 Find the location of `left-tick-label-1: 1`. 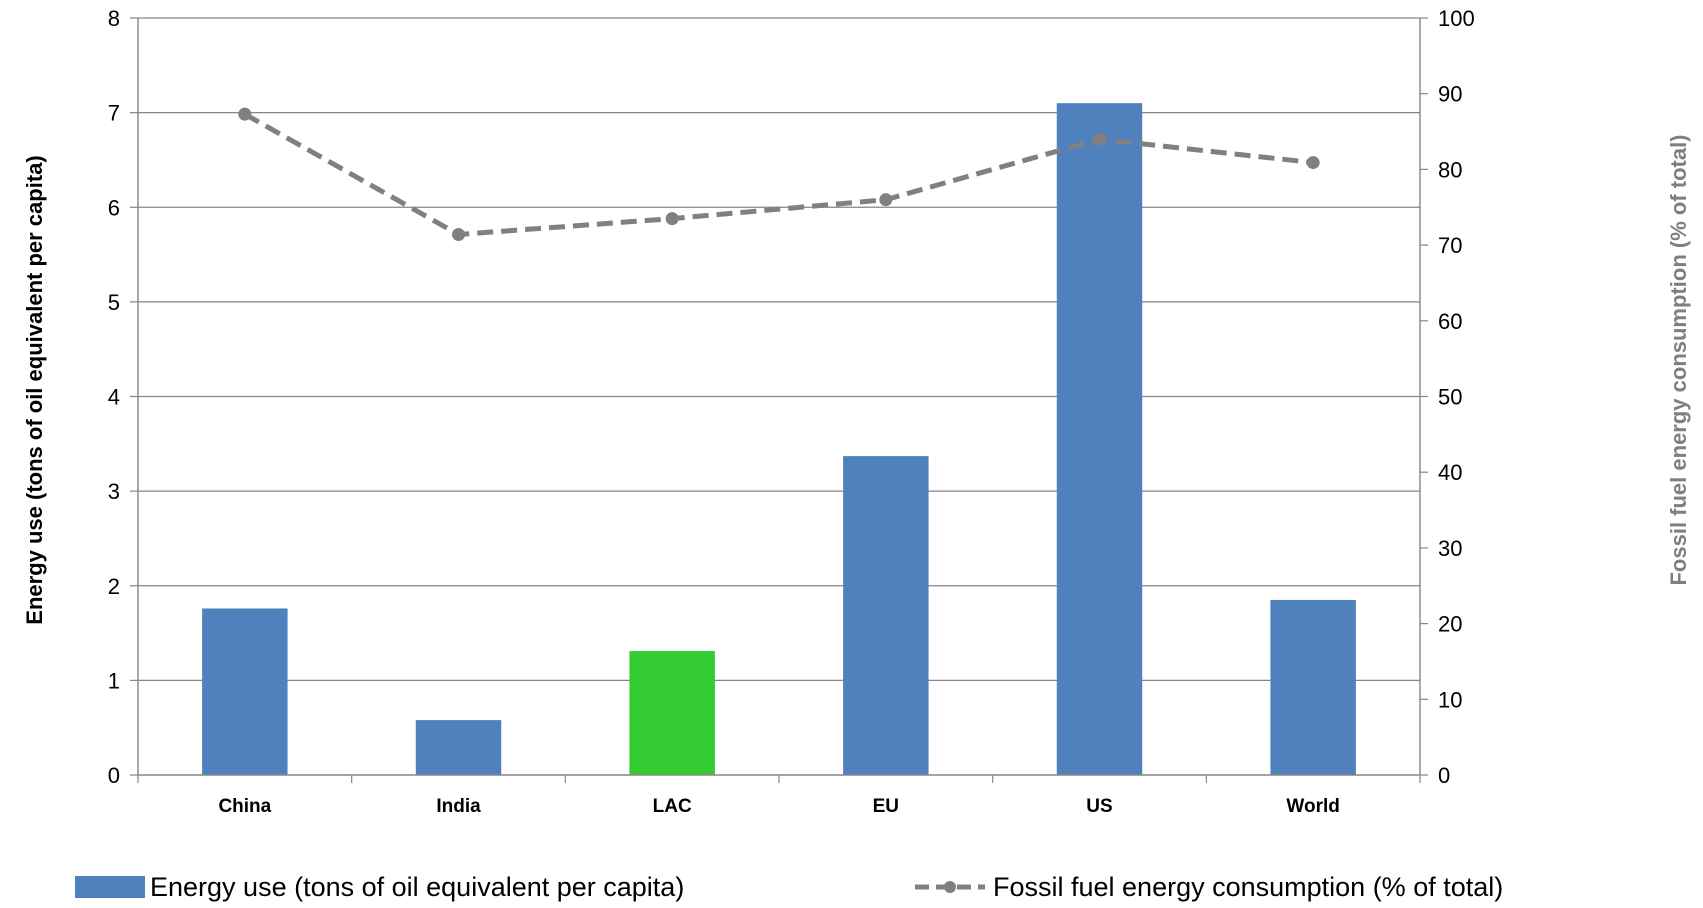

left-tick-label-1: 1 is located at coordinates (114, 680).